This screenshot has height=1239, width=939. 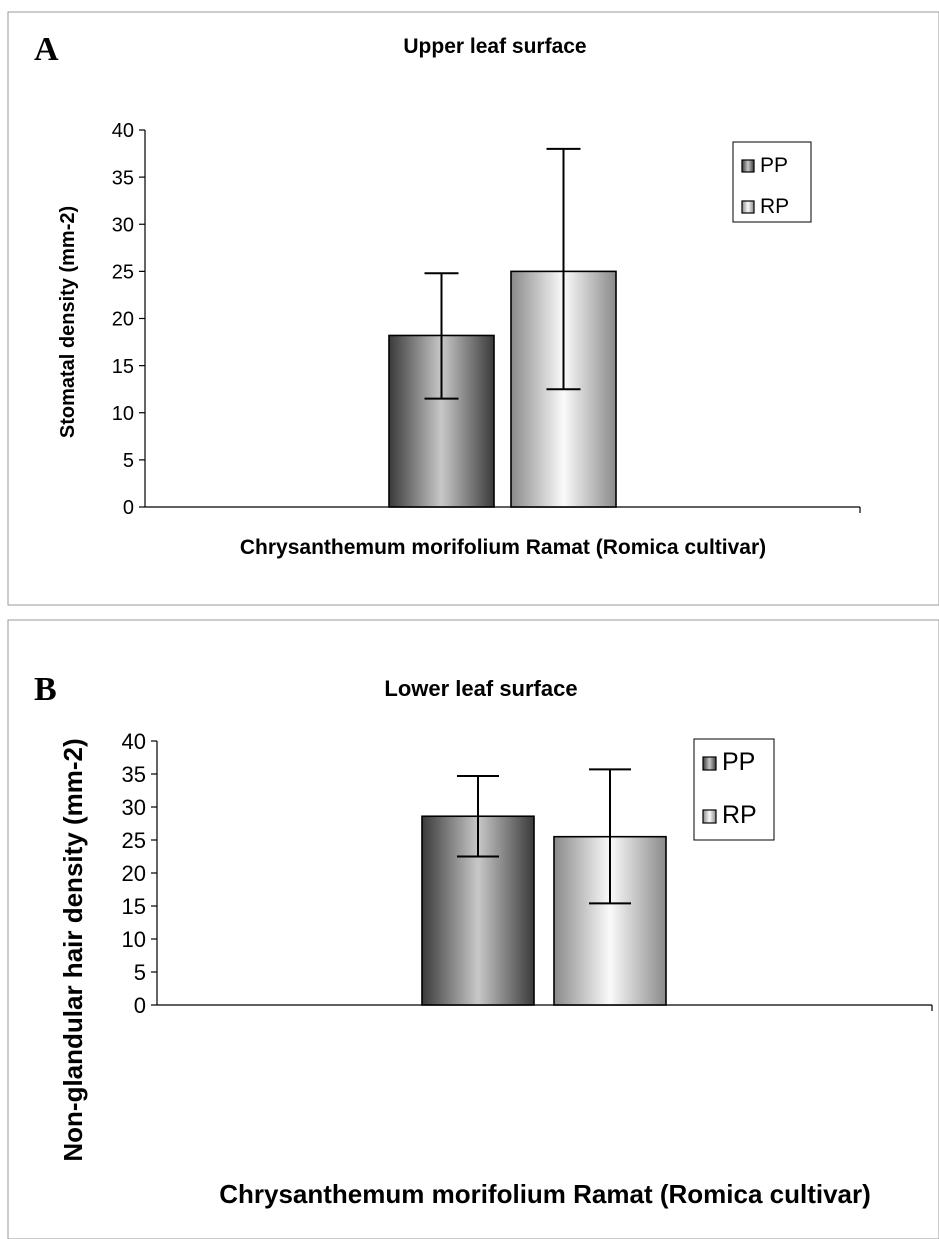 What do you see at coordinates (45, 689) in the screenshot?
I see `panel-label: B` at bounding box center [45, 689].